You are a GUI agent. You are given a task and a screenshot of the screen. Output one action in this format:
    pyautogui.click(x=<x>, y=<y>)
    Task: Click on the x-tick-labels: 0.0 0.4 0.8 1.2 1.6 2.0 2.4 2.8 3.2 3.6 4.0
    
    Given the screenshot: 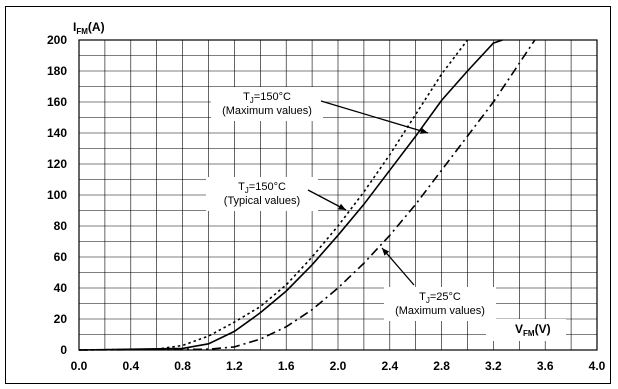 What is the action you would take?
    pyautogui.click(x=338, y=366)
    